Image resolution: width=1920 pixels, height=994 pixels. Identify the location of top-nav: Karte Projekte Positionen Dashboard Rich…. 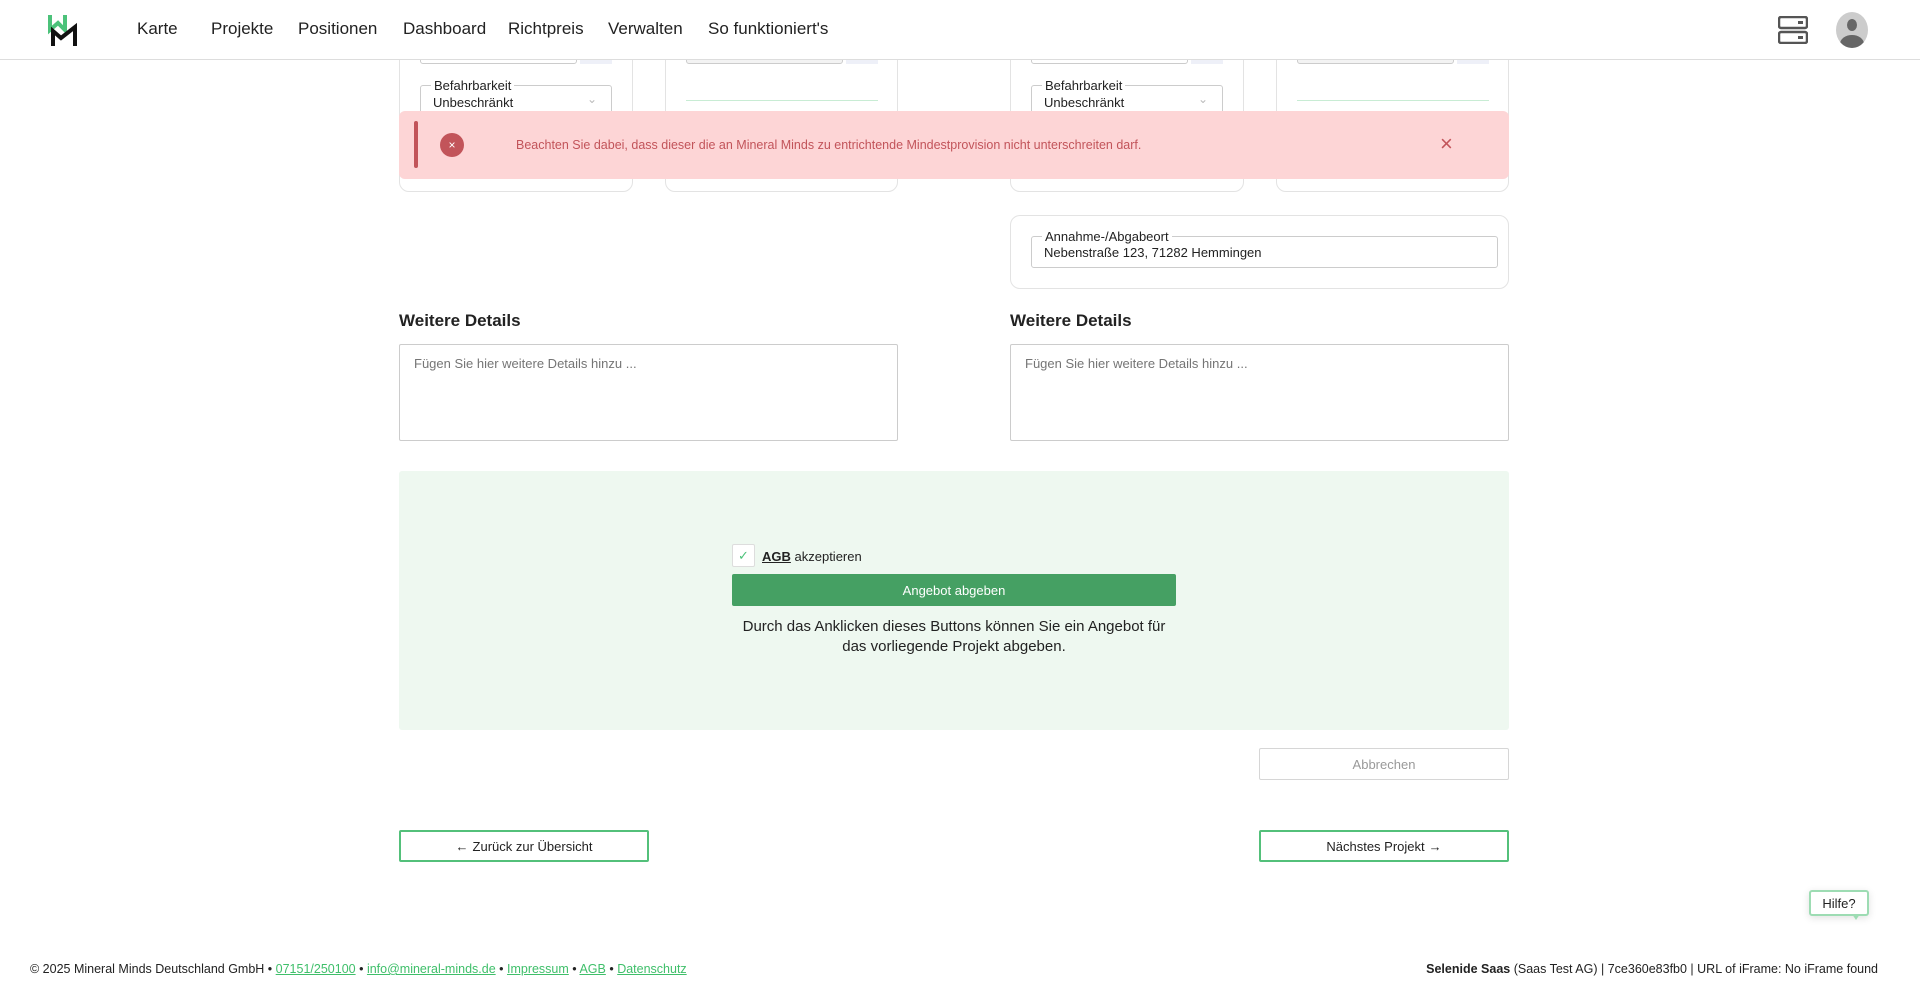
(960, 30).